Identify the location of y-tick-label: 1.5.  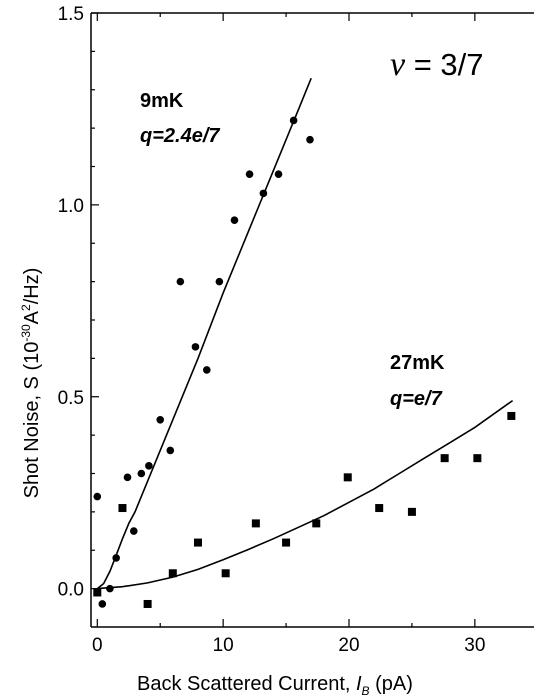
(71, 14).